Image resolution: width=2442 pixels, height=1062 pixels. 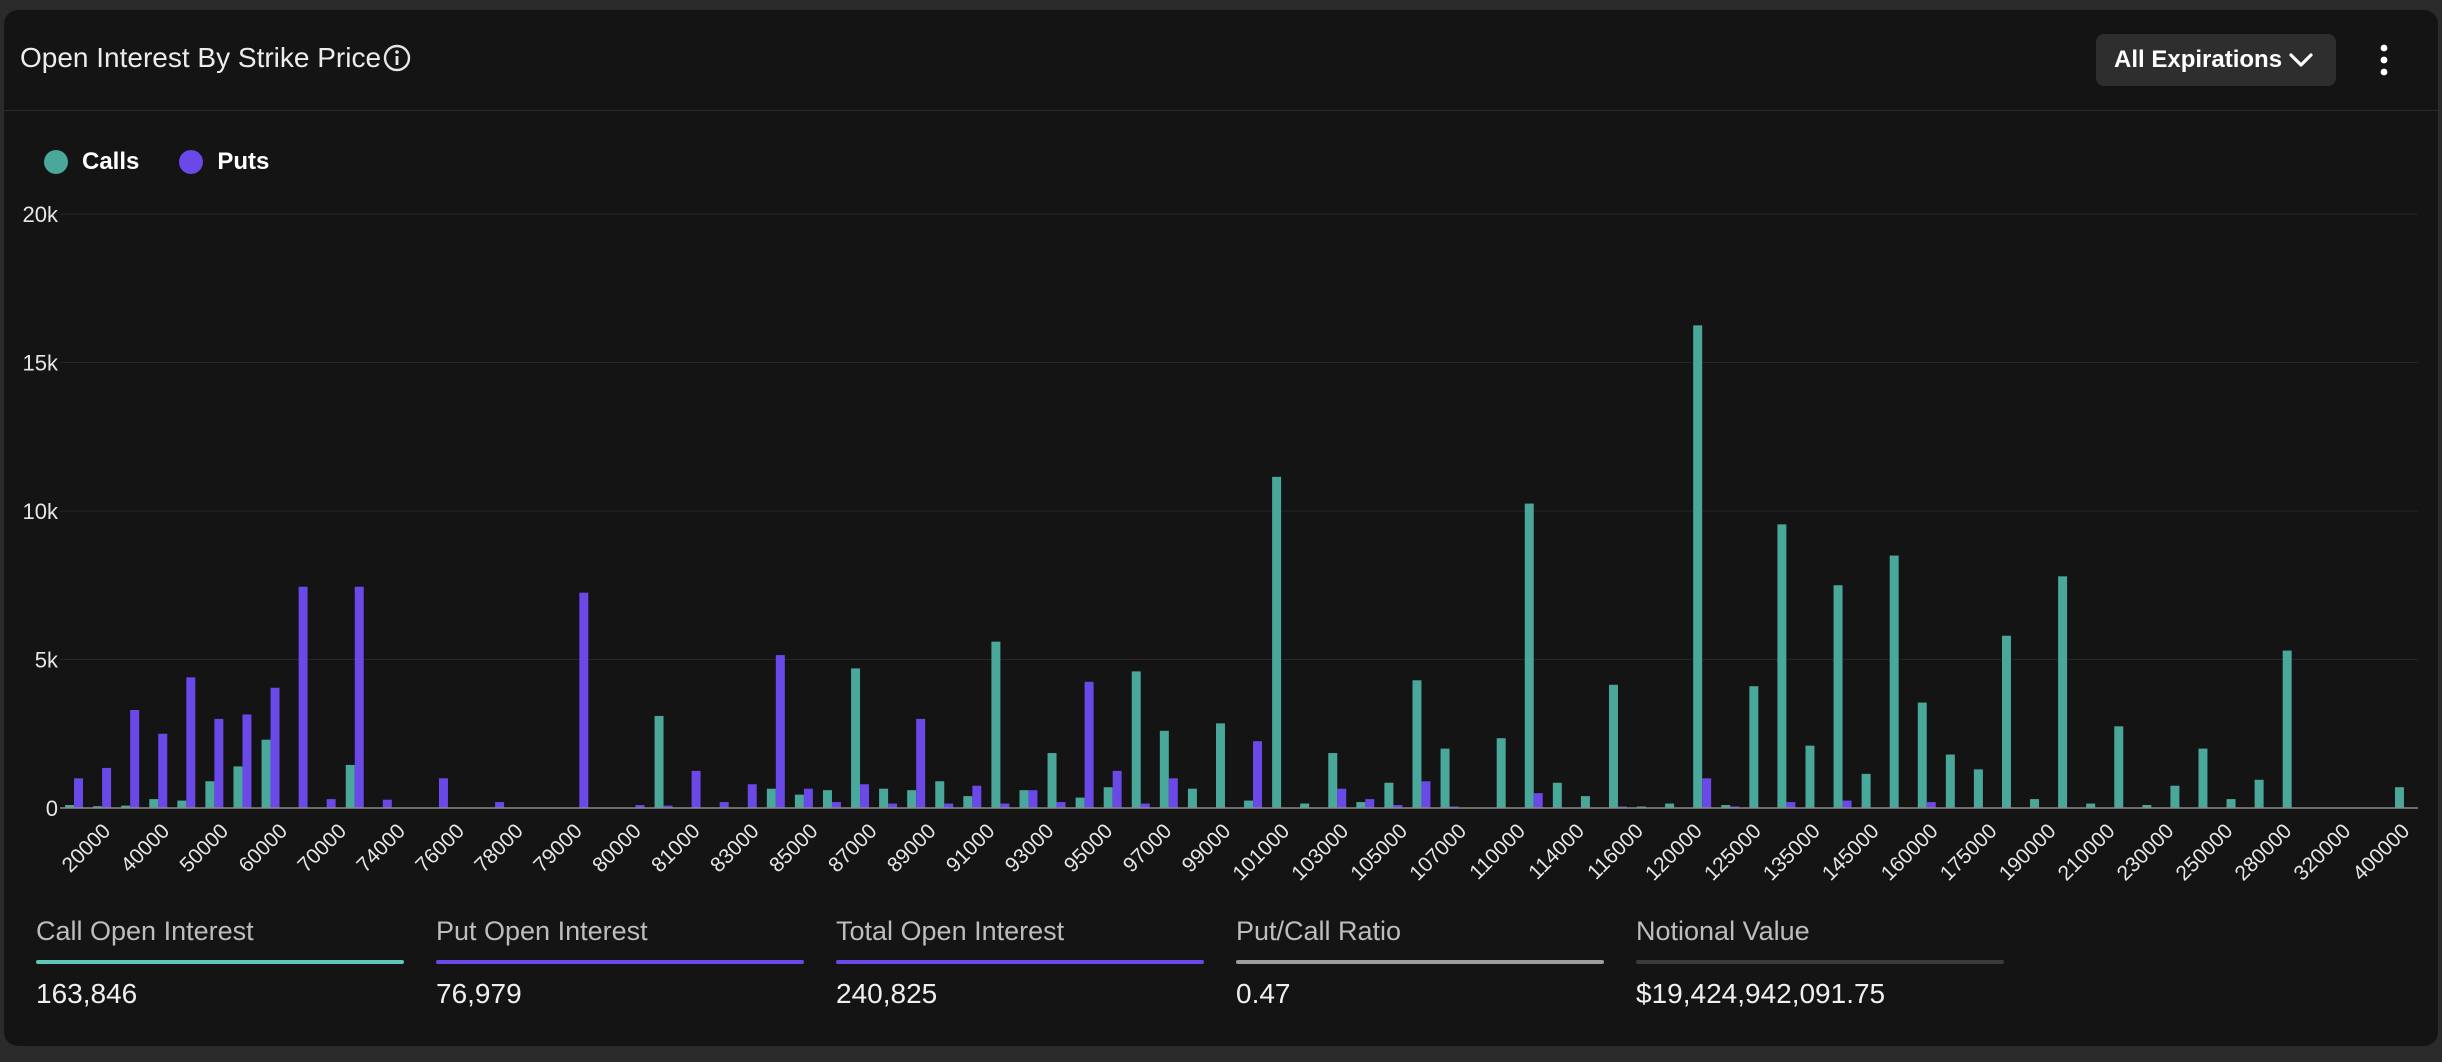 I want to click on stat-value: $19,424,942,091.75, so click(x=1761, y=993).